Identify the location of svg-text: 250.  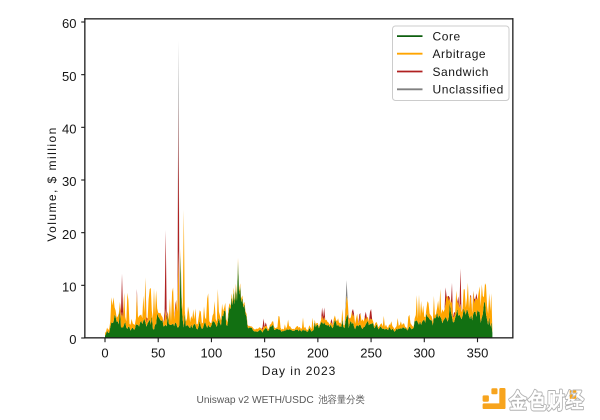
(371, 353).